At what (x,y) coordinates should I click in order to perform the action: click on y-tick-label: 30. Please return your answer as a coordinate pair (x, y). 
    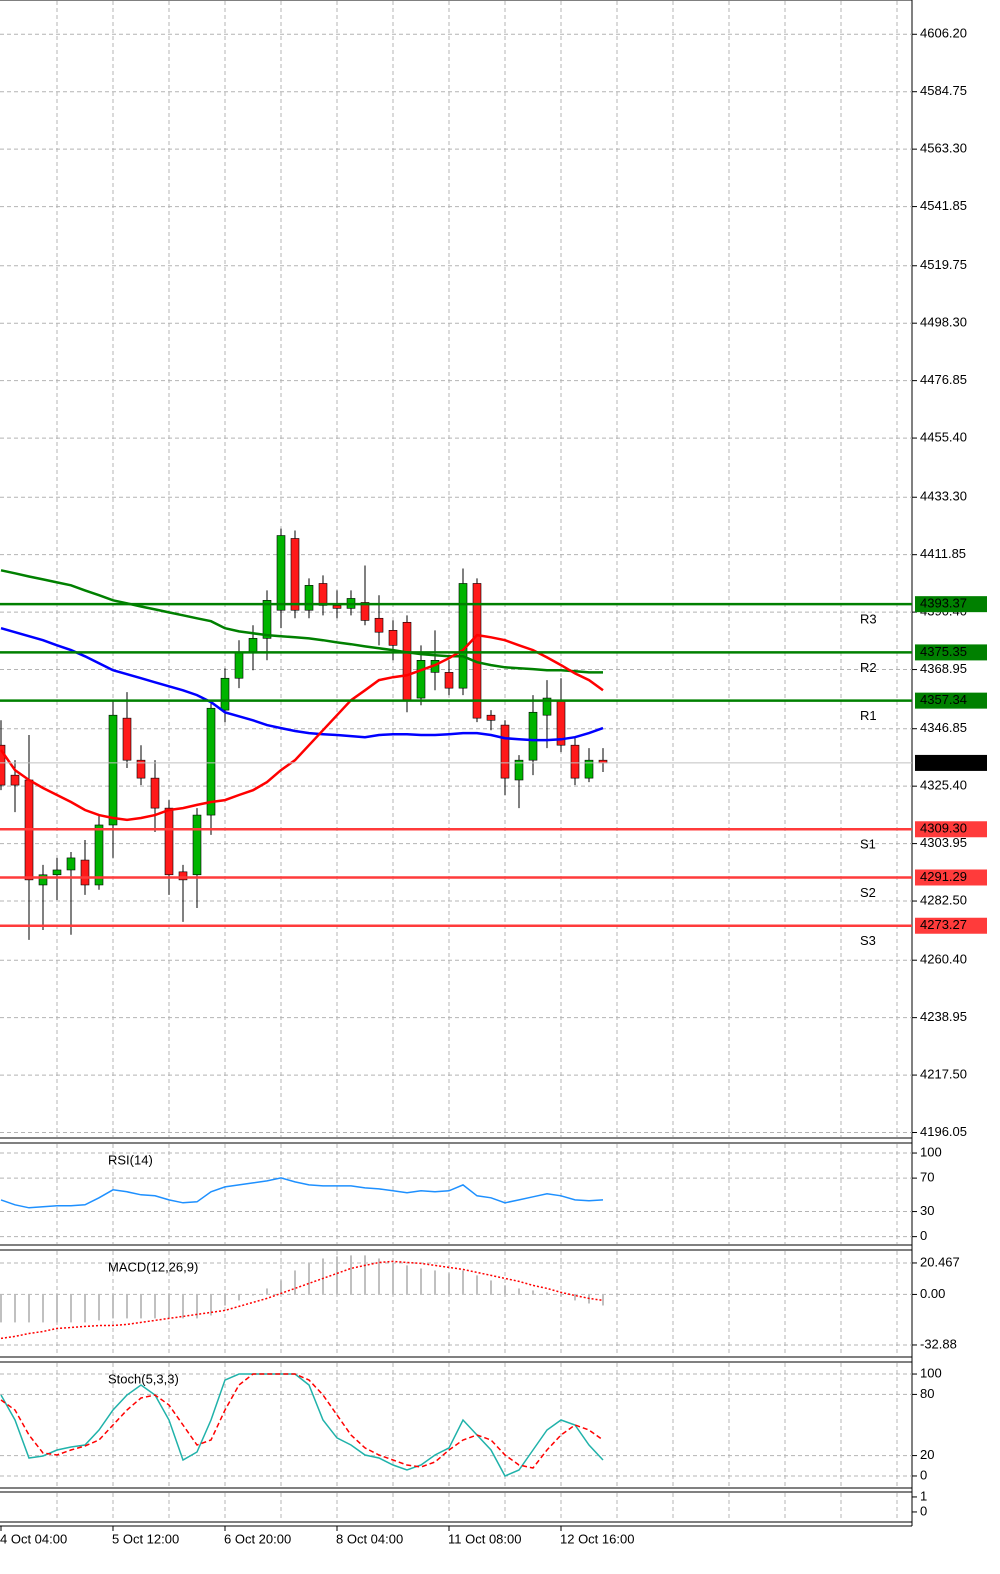
    Looking at the image, I should click on (927, 1210).